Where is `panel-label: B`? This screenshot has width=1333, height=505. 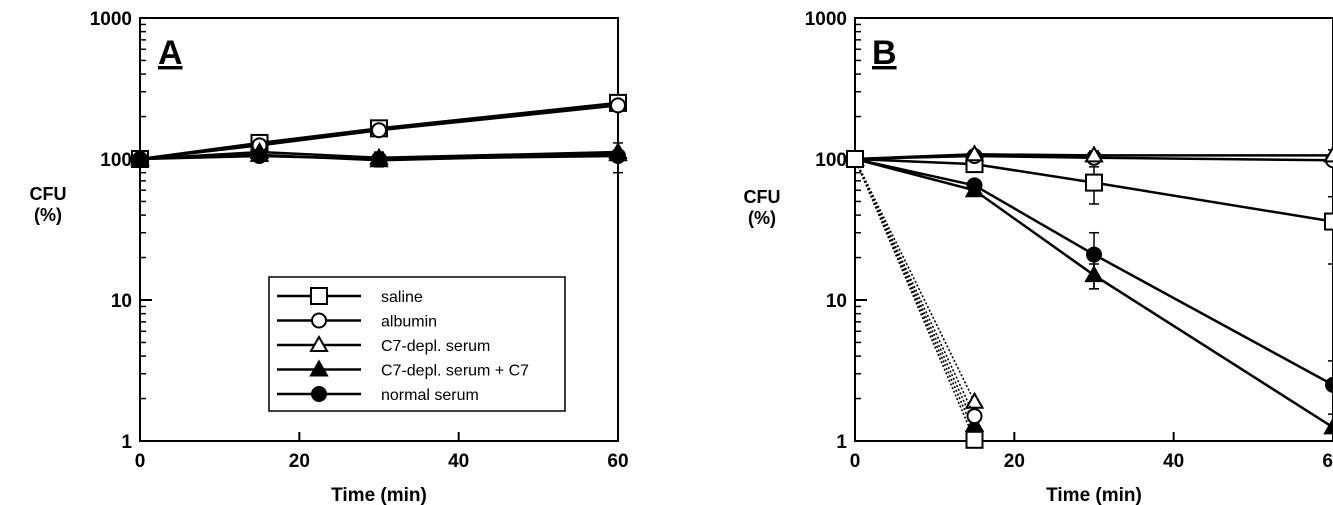 panel-label: B is located at coordinates (884, 53).